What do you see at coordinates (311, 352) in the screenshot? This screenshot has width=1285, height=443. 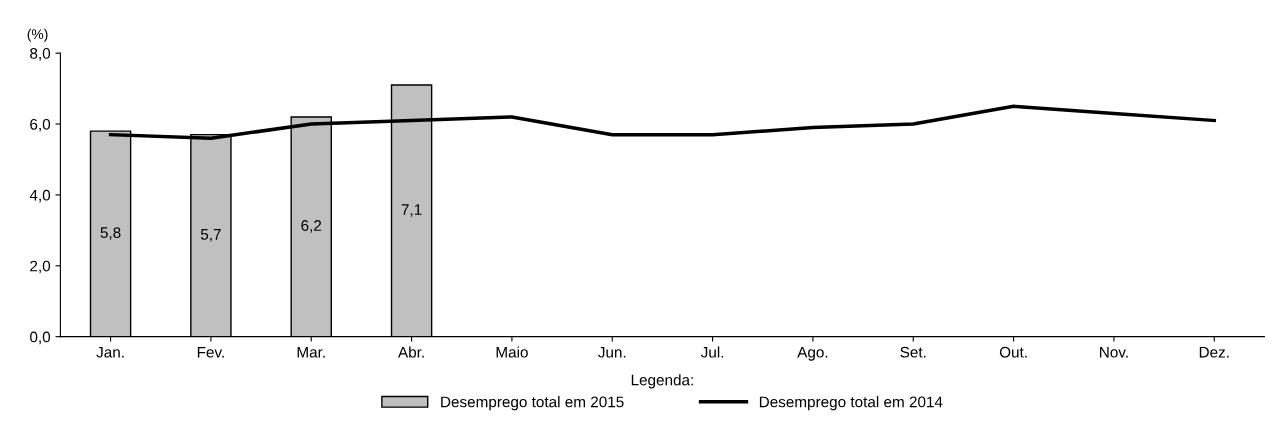 I see `x-tick-label: Mar.` at bounding box center [311, 352].